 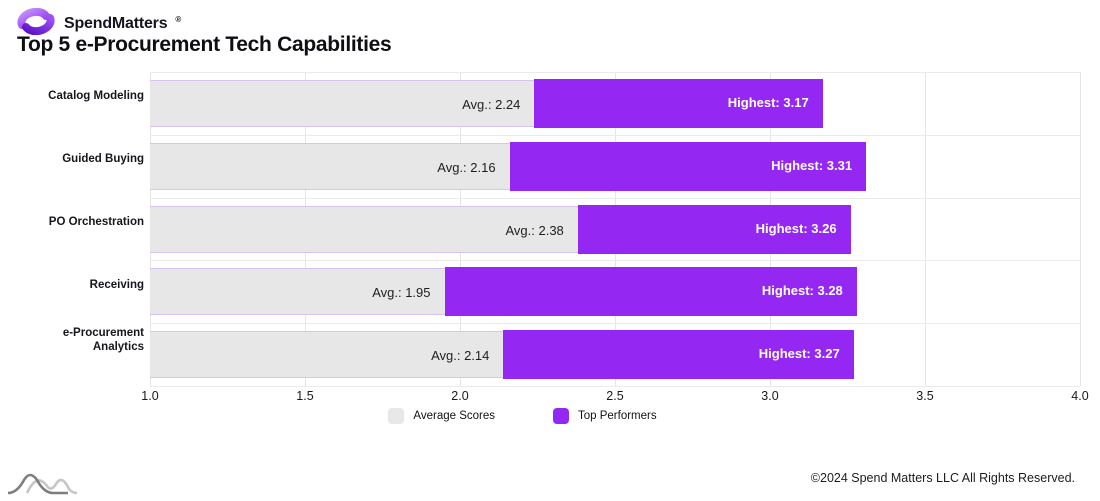 I want to click on legend-item: Top Performers, so click(x=605, y=416).